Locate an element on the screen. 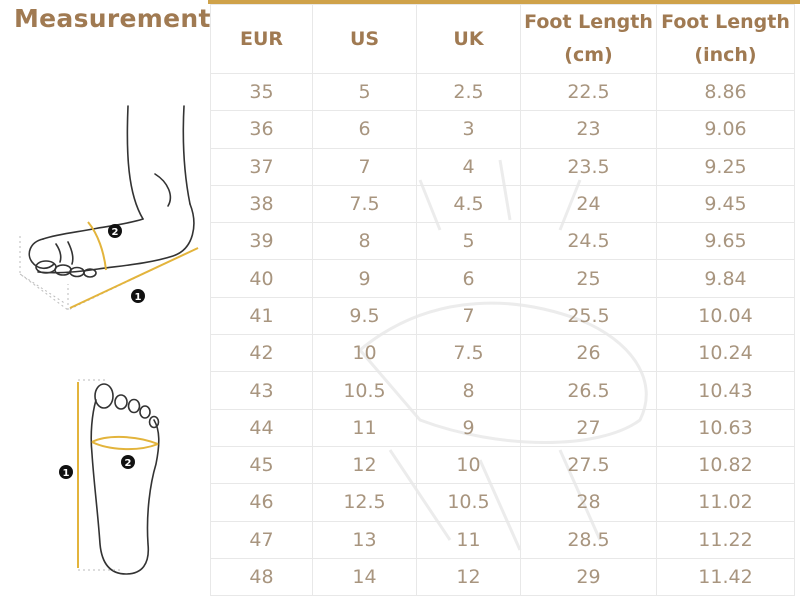  column-header-label: US is located at coordinates (364, 38).